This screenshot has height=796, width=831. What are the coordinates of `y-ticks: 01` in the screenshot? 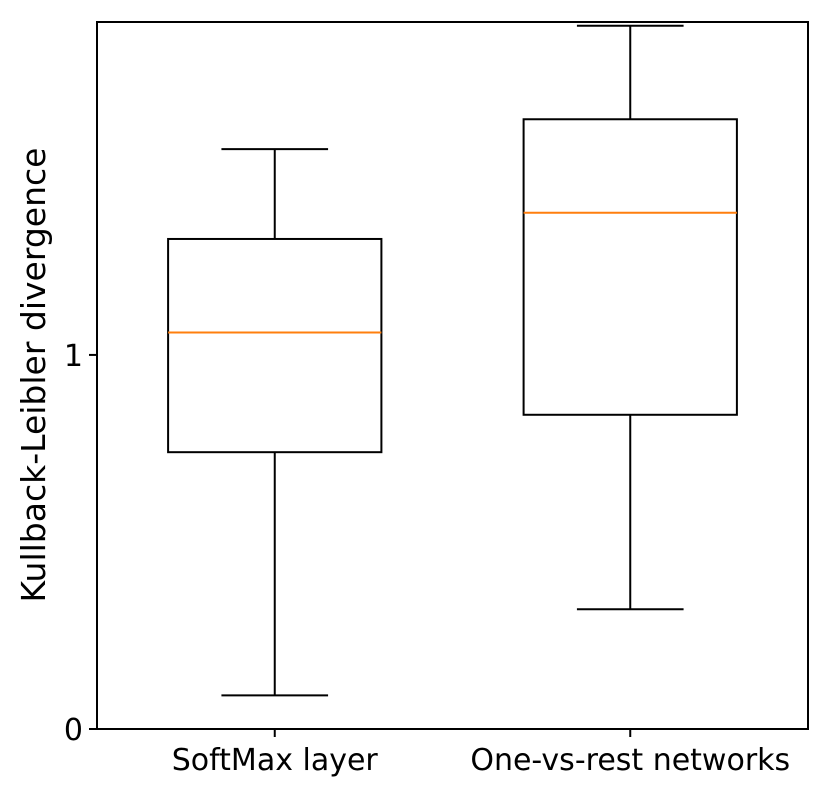 It's located at (80, 543).